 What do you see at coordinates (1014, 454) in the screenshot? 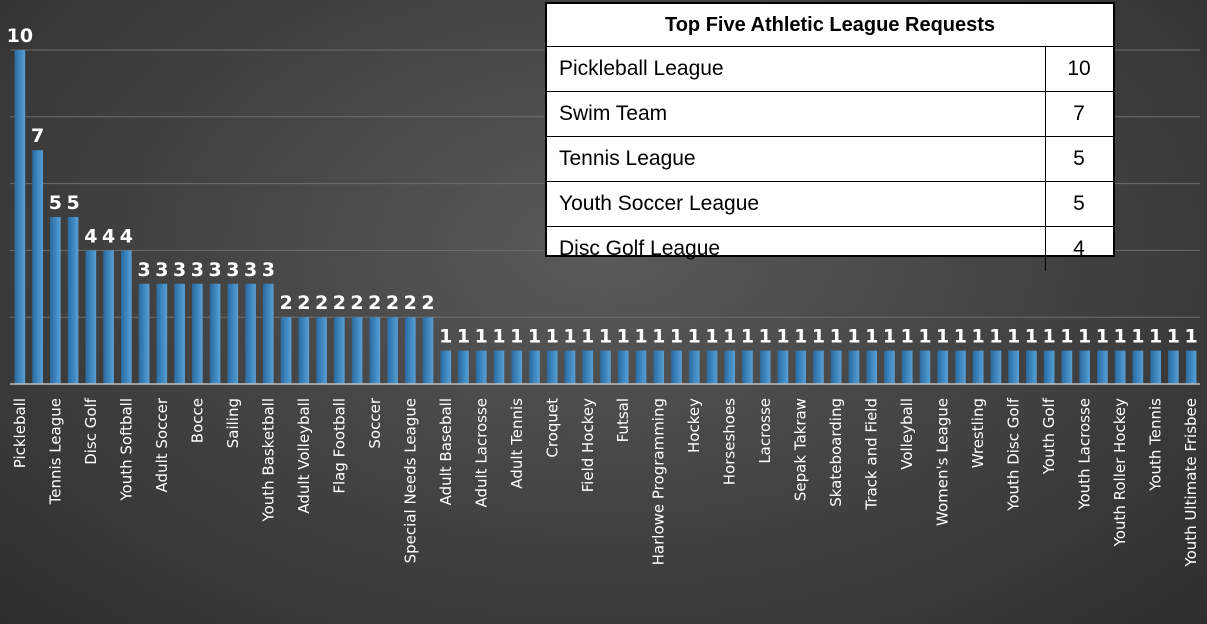
I see `x-tick-label: Youth Disc Golf` at bounding box center [1014, 454].